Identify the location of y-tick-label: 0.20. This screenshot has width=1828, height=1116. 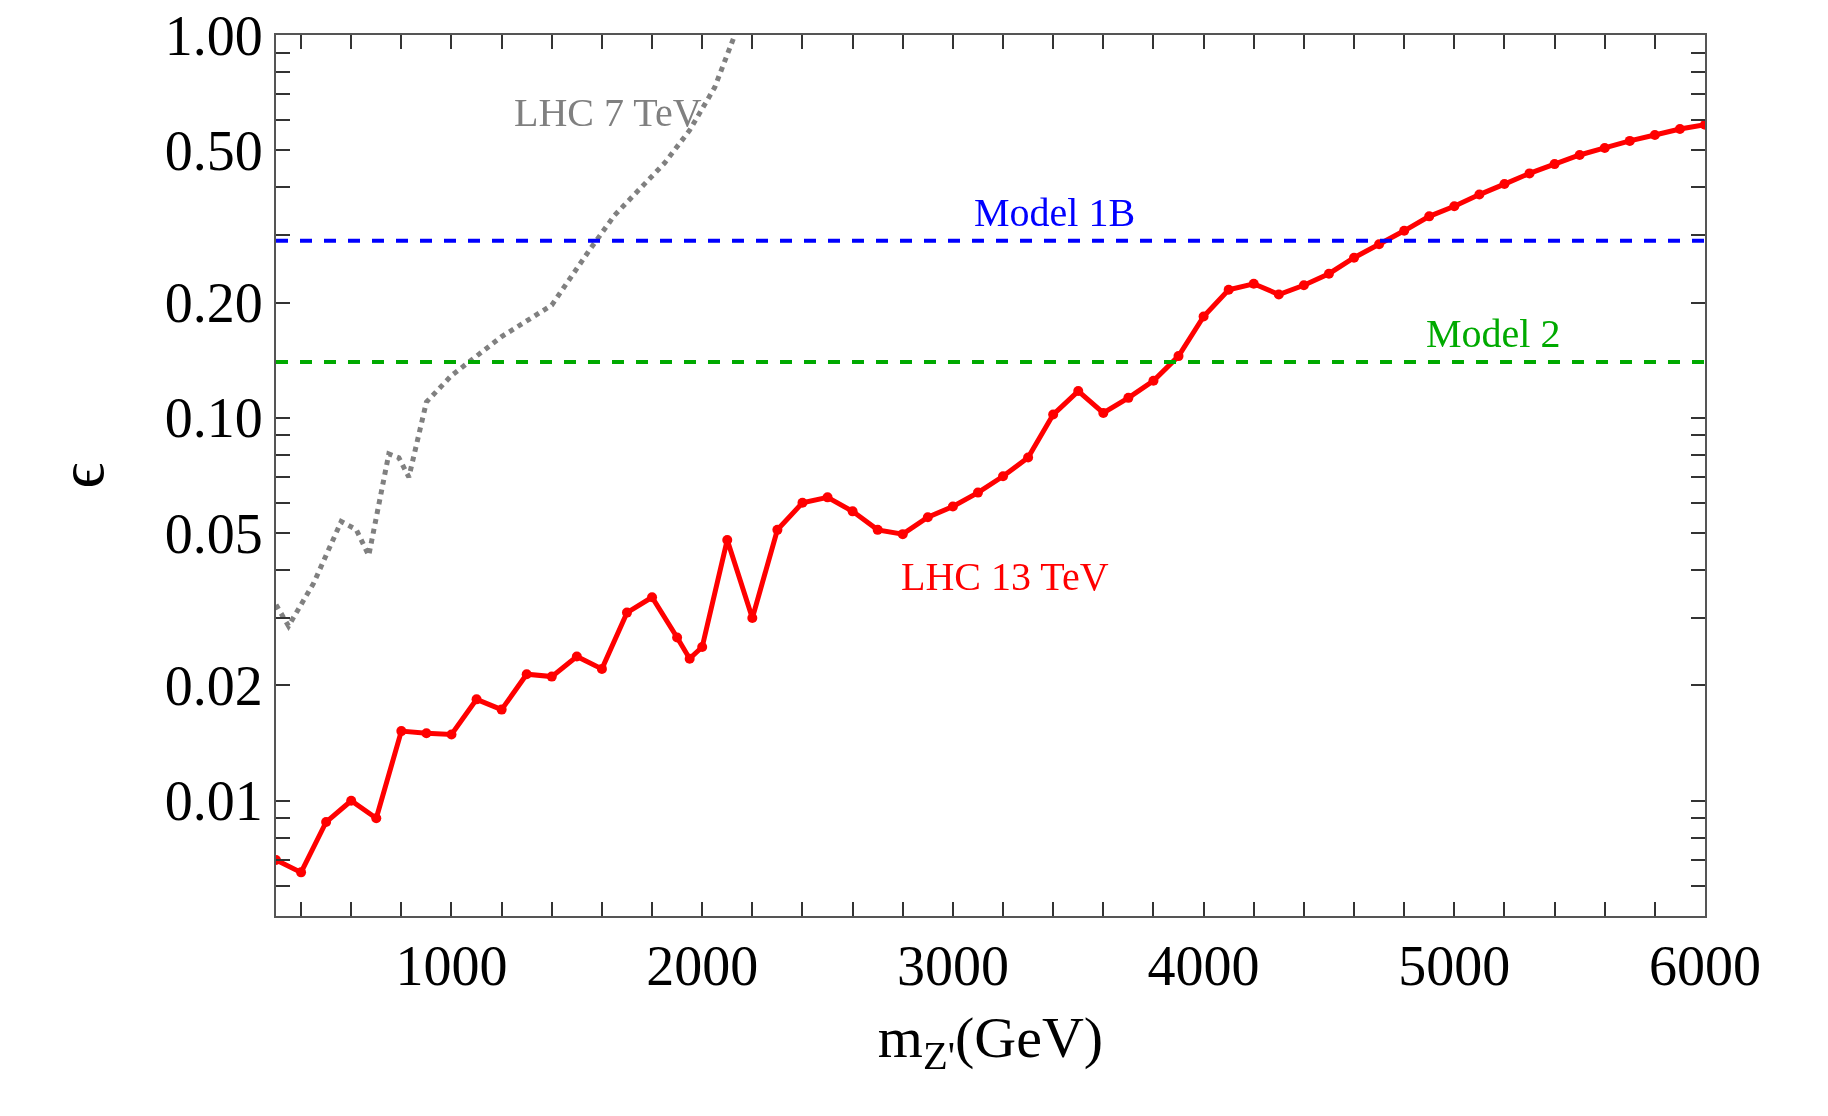
(213, 303).